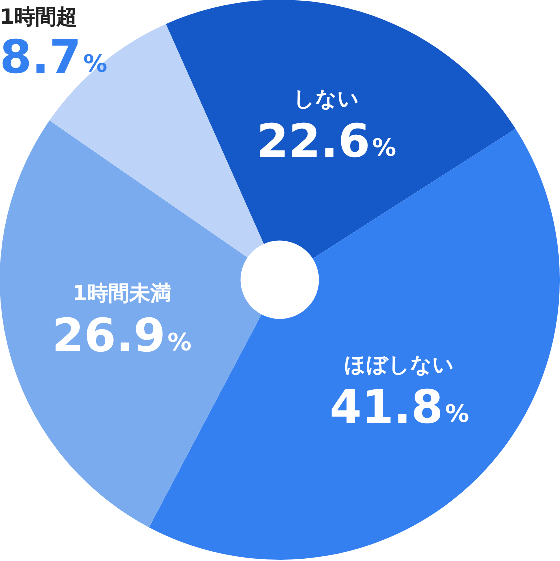  Describe the element at coordinates (39, 17) in the screenshot. I see `slice-label: 1時間超` at that location.